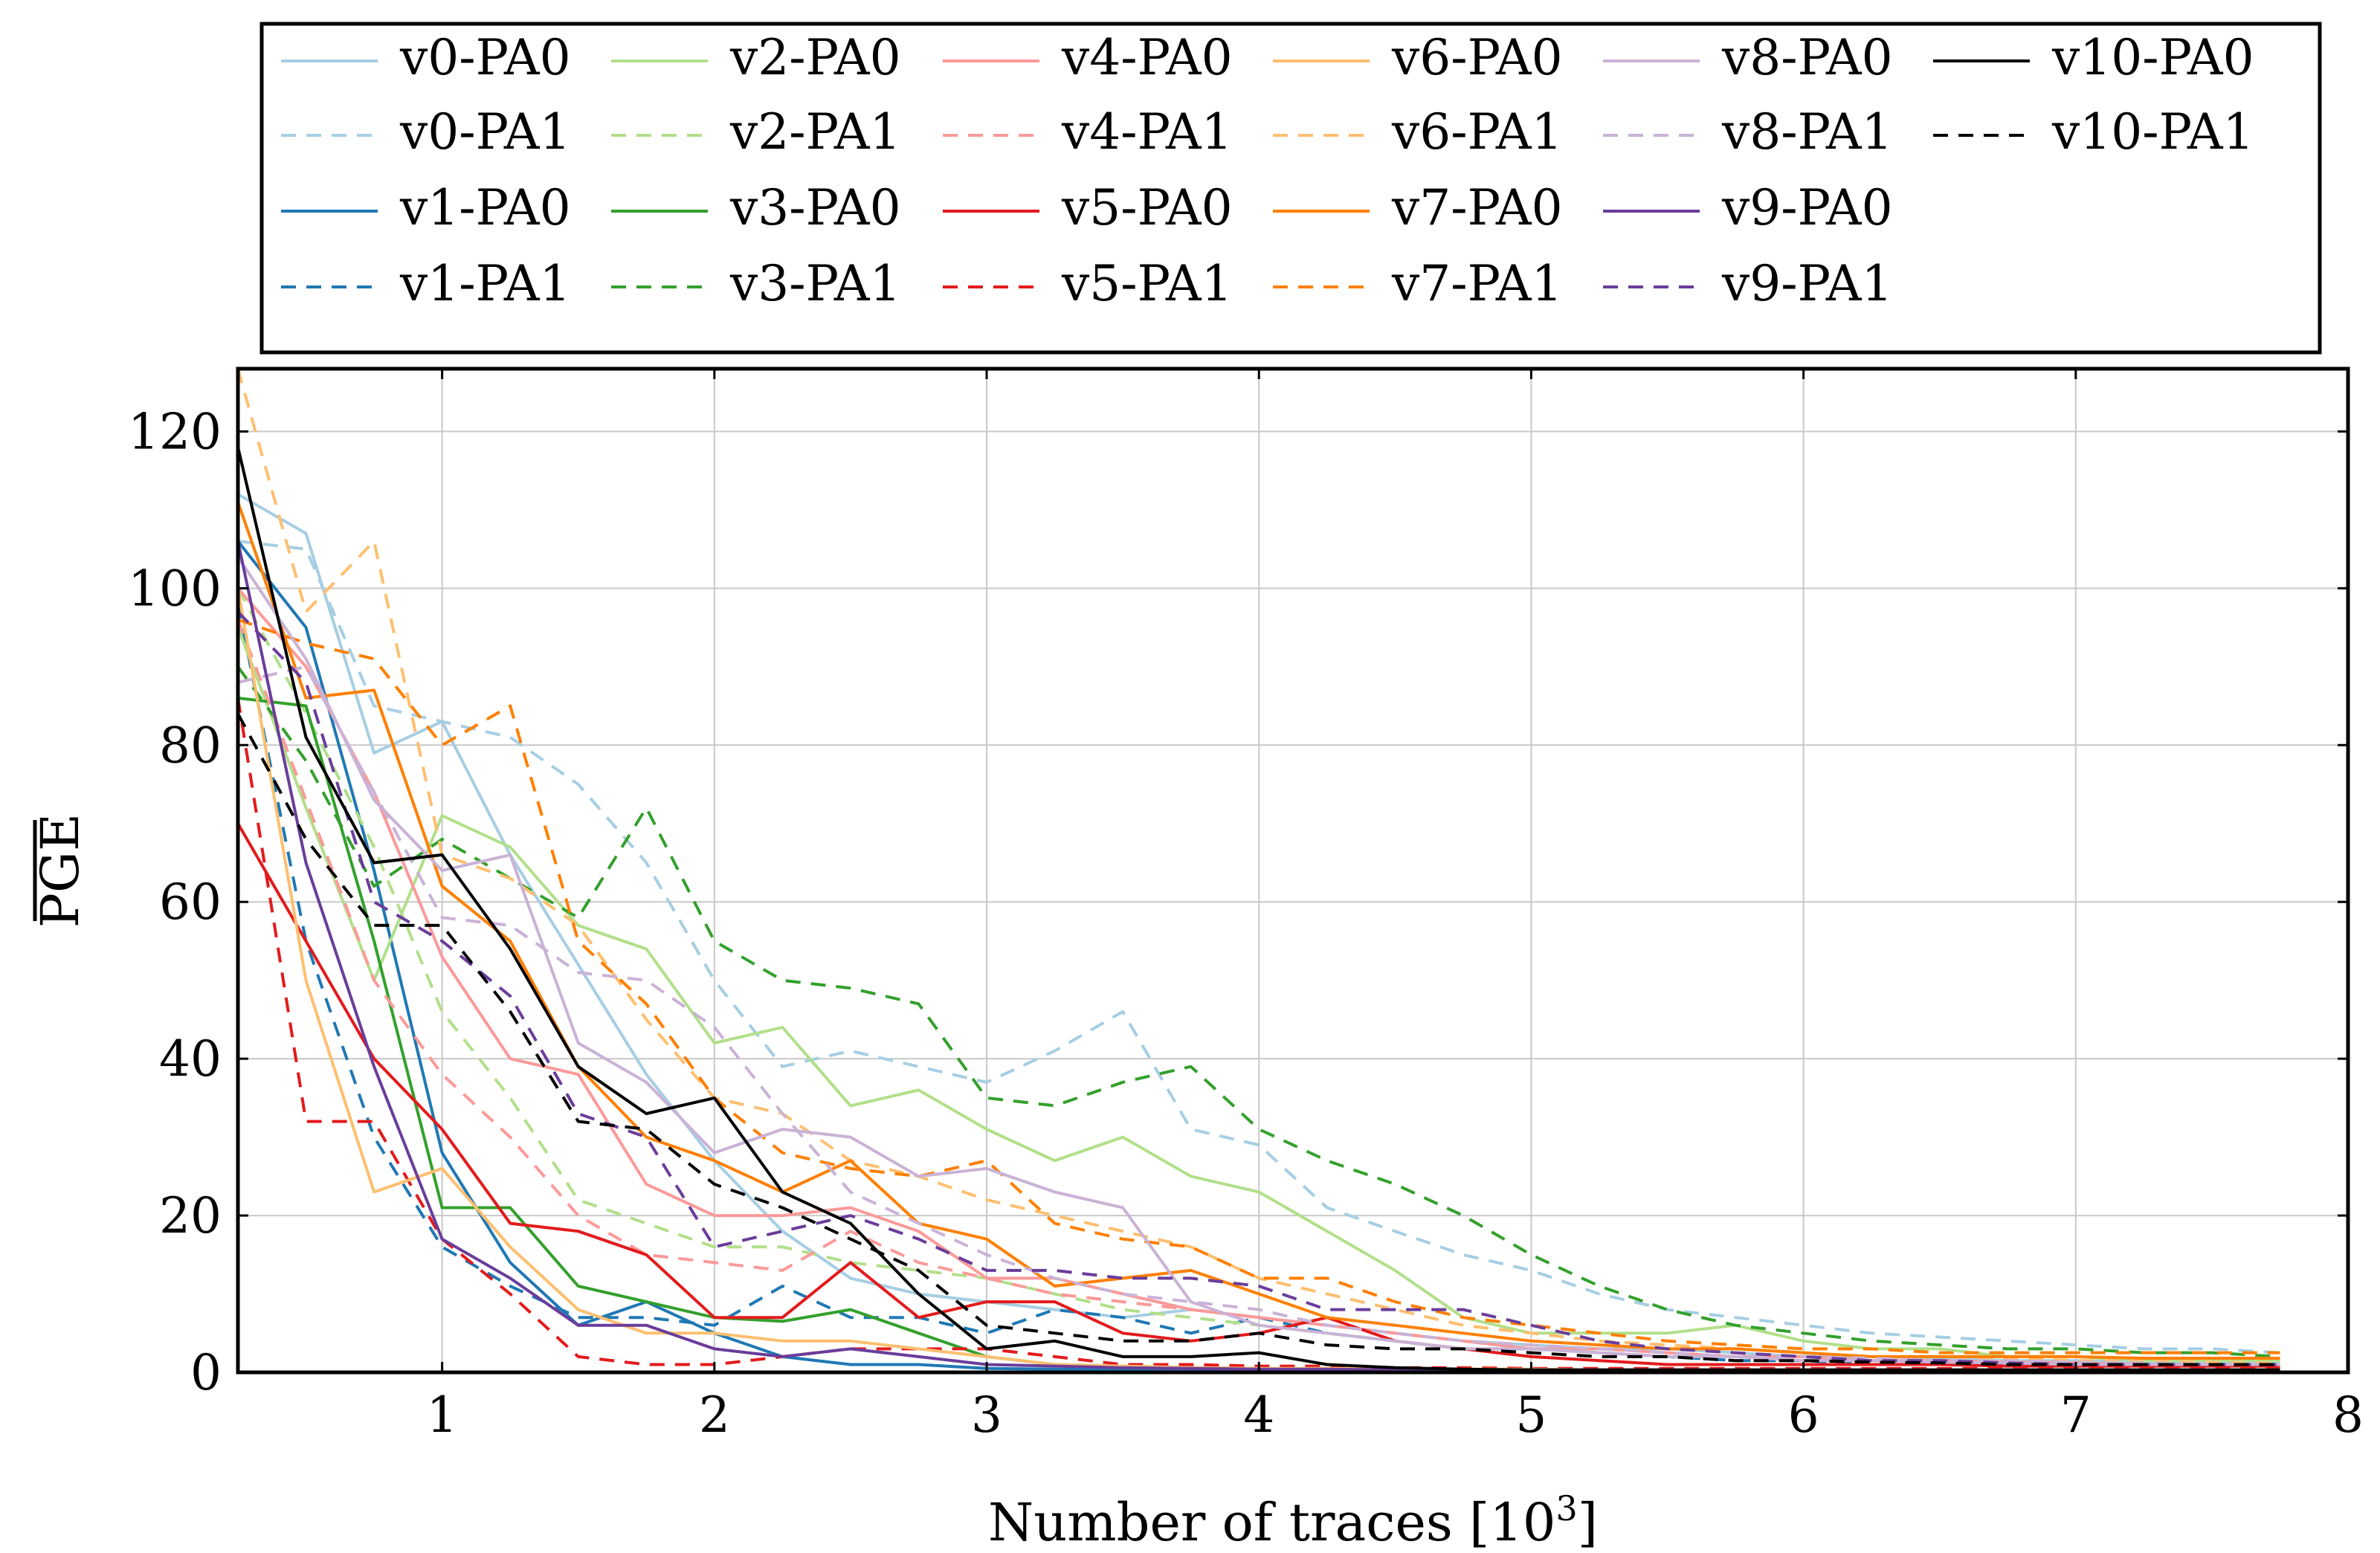 This screenshot has width=2380, height=1553. I want to click on legend-entry-v0-pa1: v0-PA1, so click(426, 132).